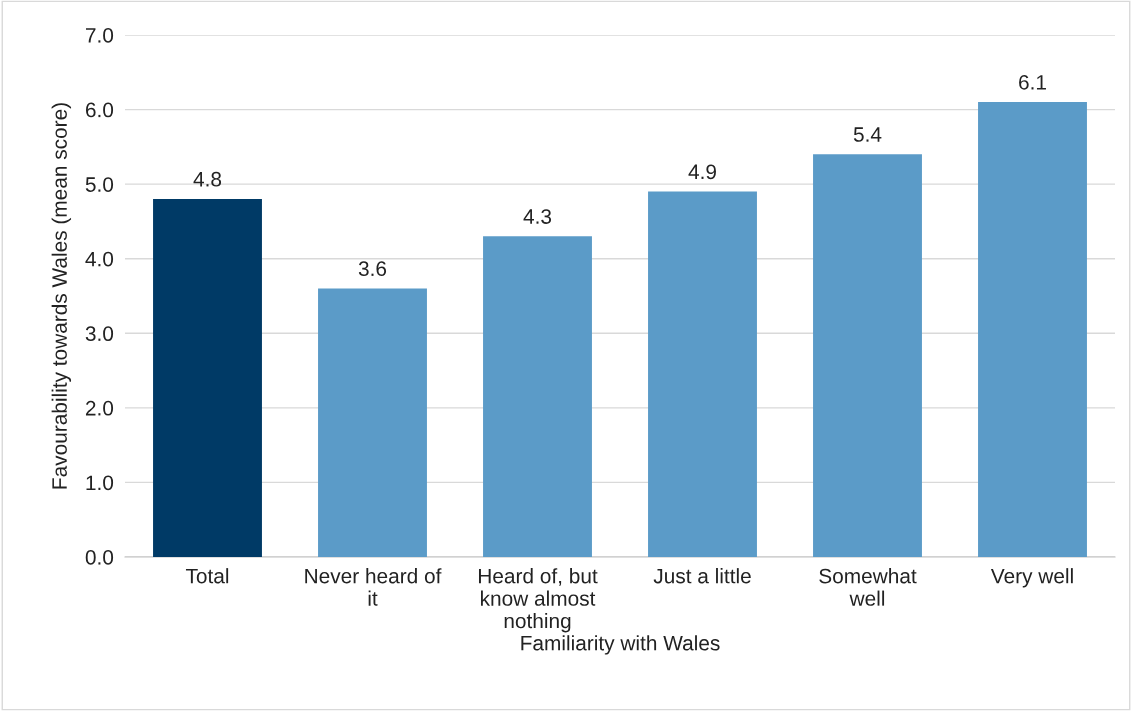 This screenshot has width=1132, height=711. What do you see at coordinates (100, 483) in the screenshot?
I see `y-tick-label: 1.0` at bounding box center [100, 483].